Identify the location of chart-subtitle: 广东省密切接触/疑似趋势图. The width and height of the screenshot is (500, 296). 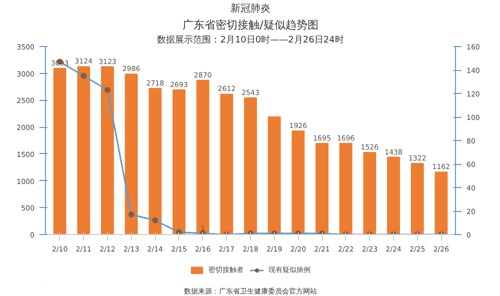
(250, 25).